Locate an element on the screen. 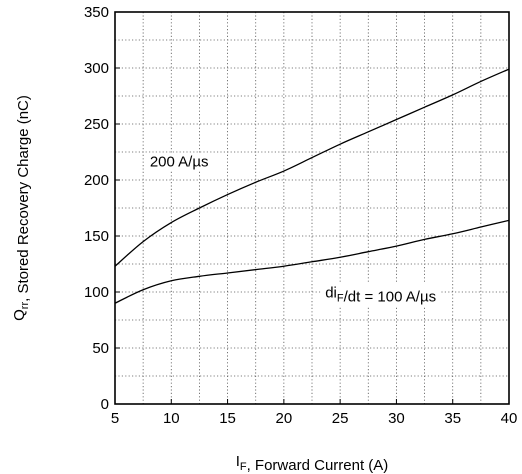 This screenshot has width=522, height=474. y-axis-title: Qrr, Stored Recovery Charge (nC) is located at coordinates (21, 208).